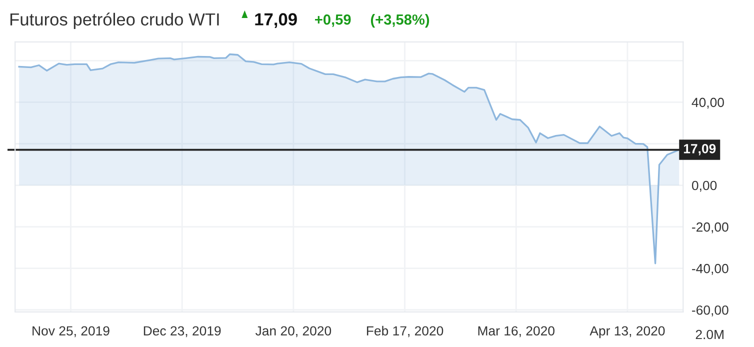 This screenshot has height=347, width=754. Describe the element at coordinates (700, 150) in the screenshot. I see `ref-line-label: 17,09` at that location.